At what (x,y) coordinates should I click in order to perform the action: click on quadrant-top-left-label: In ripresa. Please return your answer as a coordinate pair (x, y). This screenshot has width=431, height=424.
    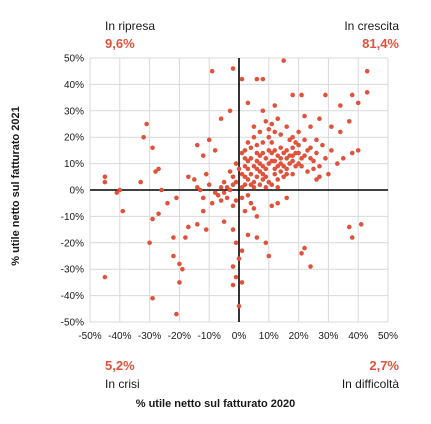
    Looking at the image, I should click on (130, 26).